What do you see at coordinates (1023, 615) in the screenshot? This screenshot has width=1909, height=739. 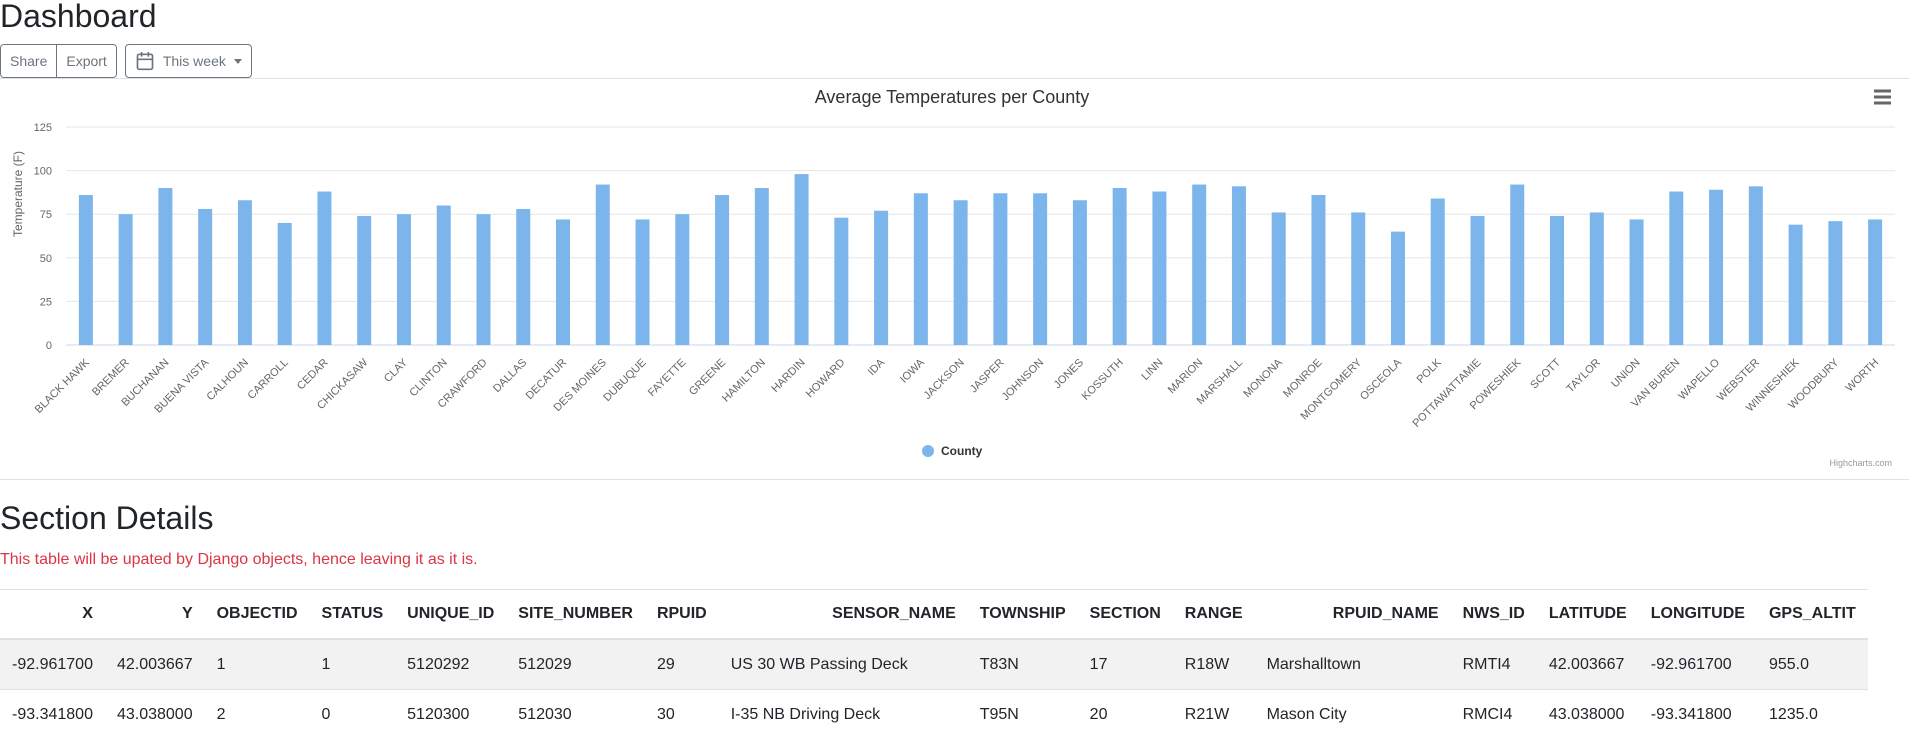 I see `col-header-township: TOWNSHIP` at bounding box center [1023, 615].